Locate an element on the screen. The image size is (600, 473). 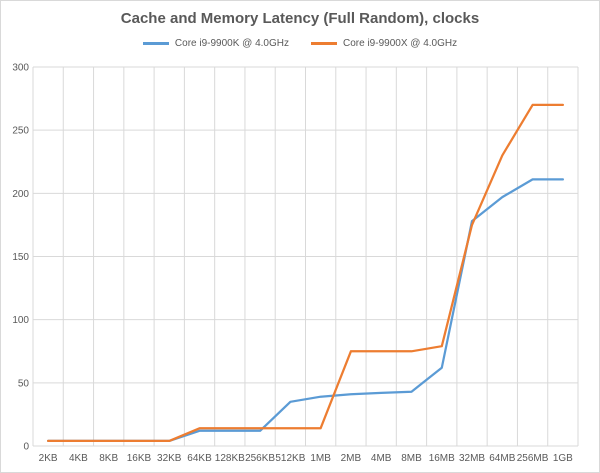
x-tick-label: 128KB is located at coordinates (230, 458).